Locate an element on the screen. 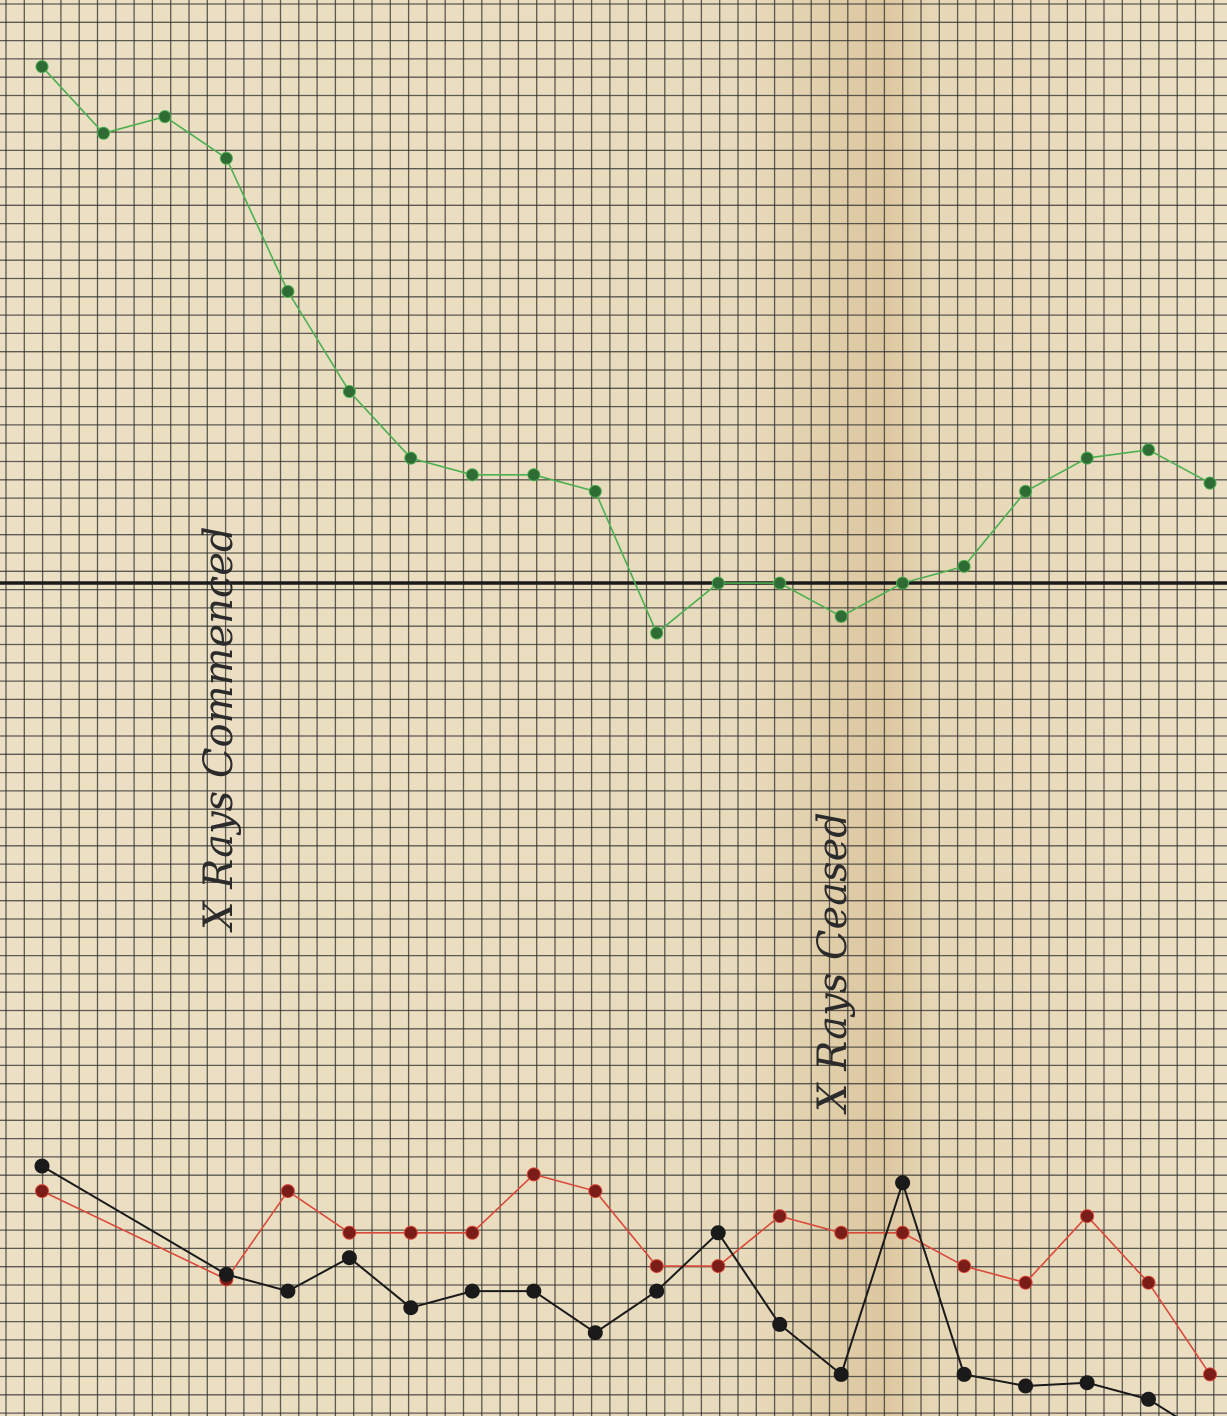  series-line-red is located at coordinates (626, 1274).